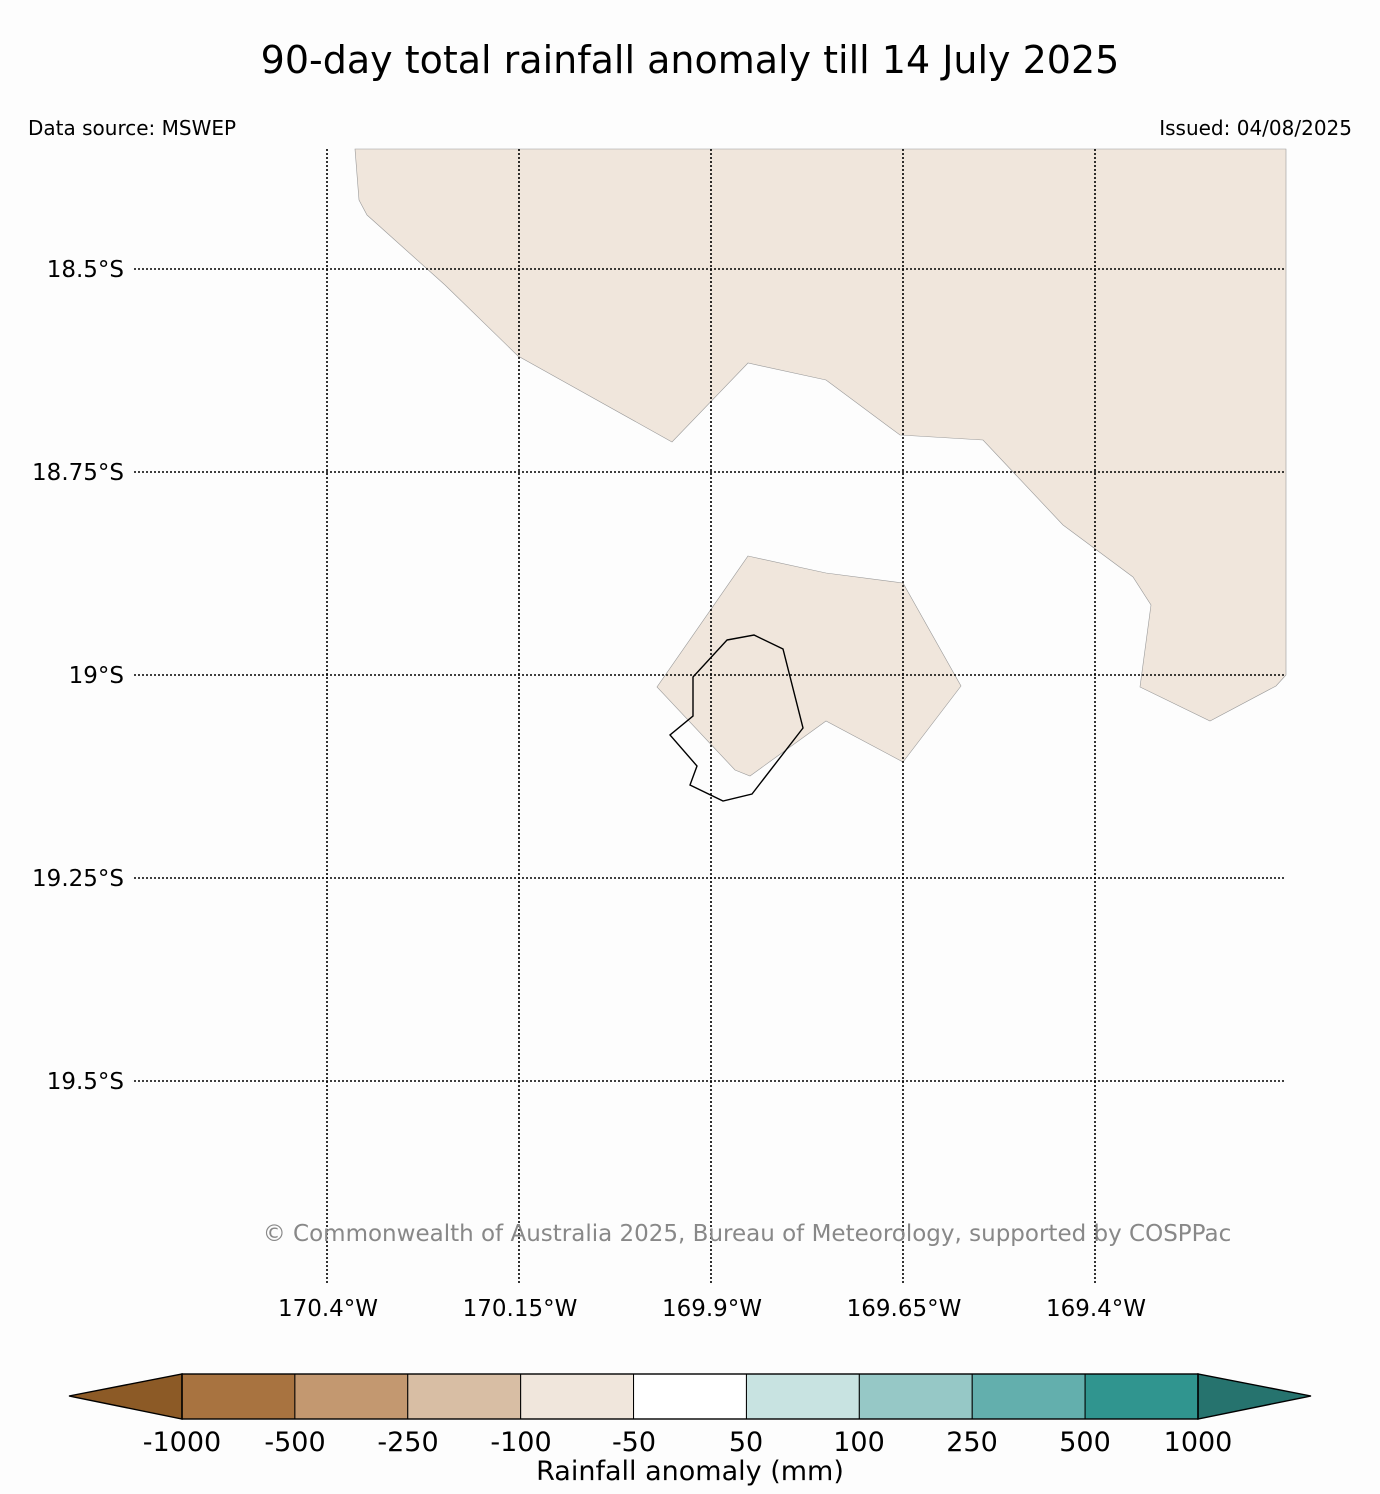 Image resolution: width=1380 pixels, height=1494 pixels. I want to click on lat-labels: 18.5°S 18.75°S 19°S 19.25°S 19.5°S, so click(78, 676).